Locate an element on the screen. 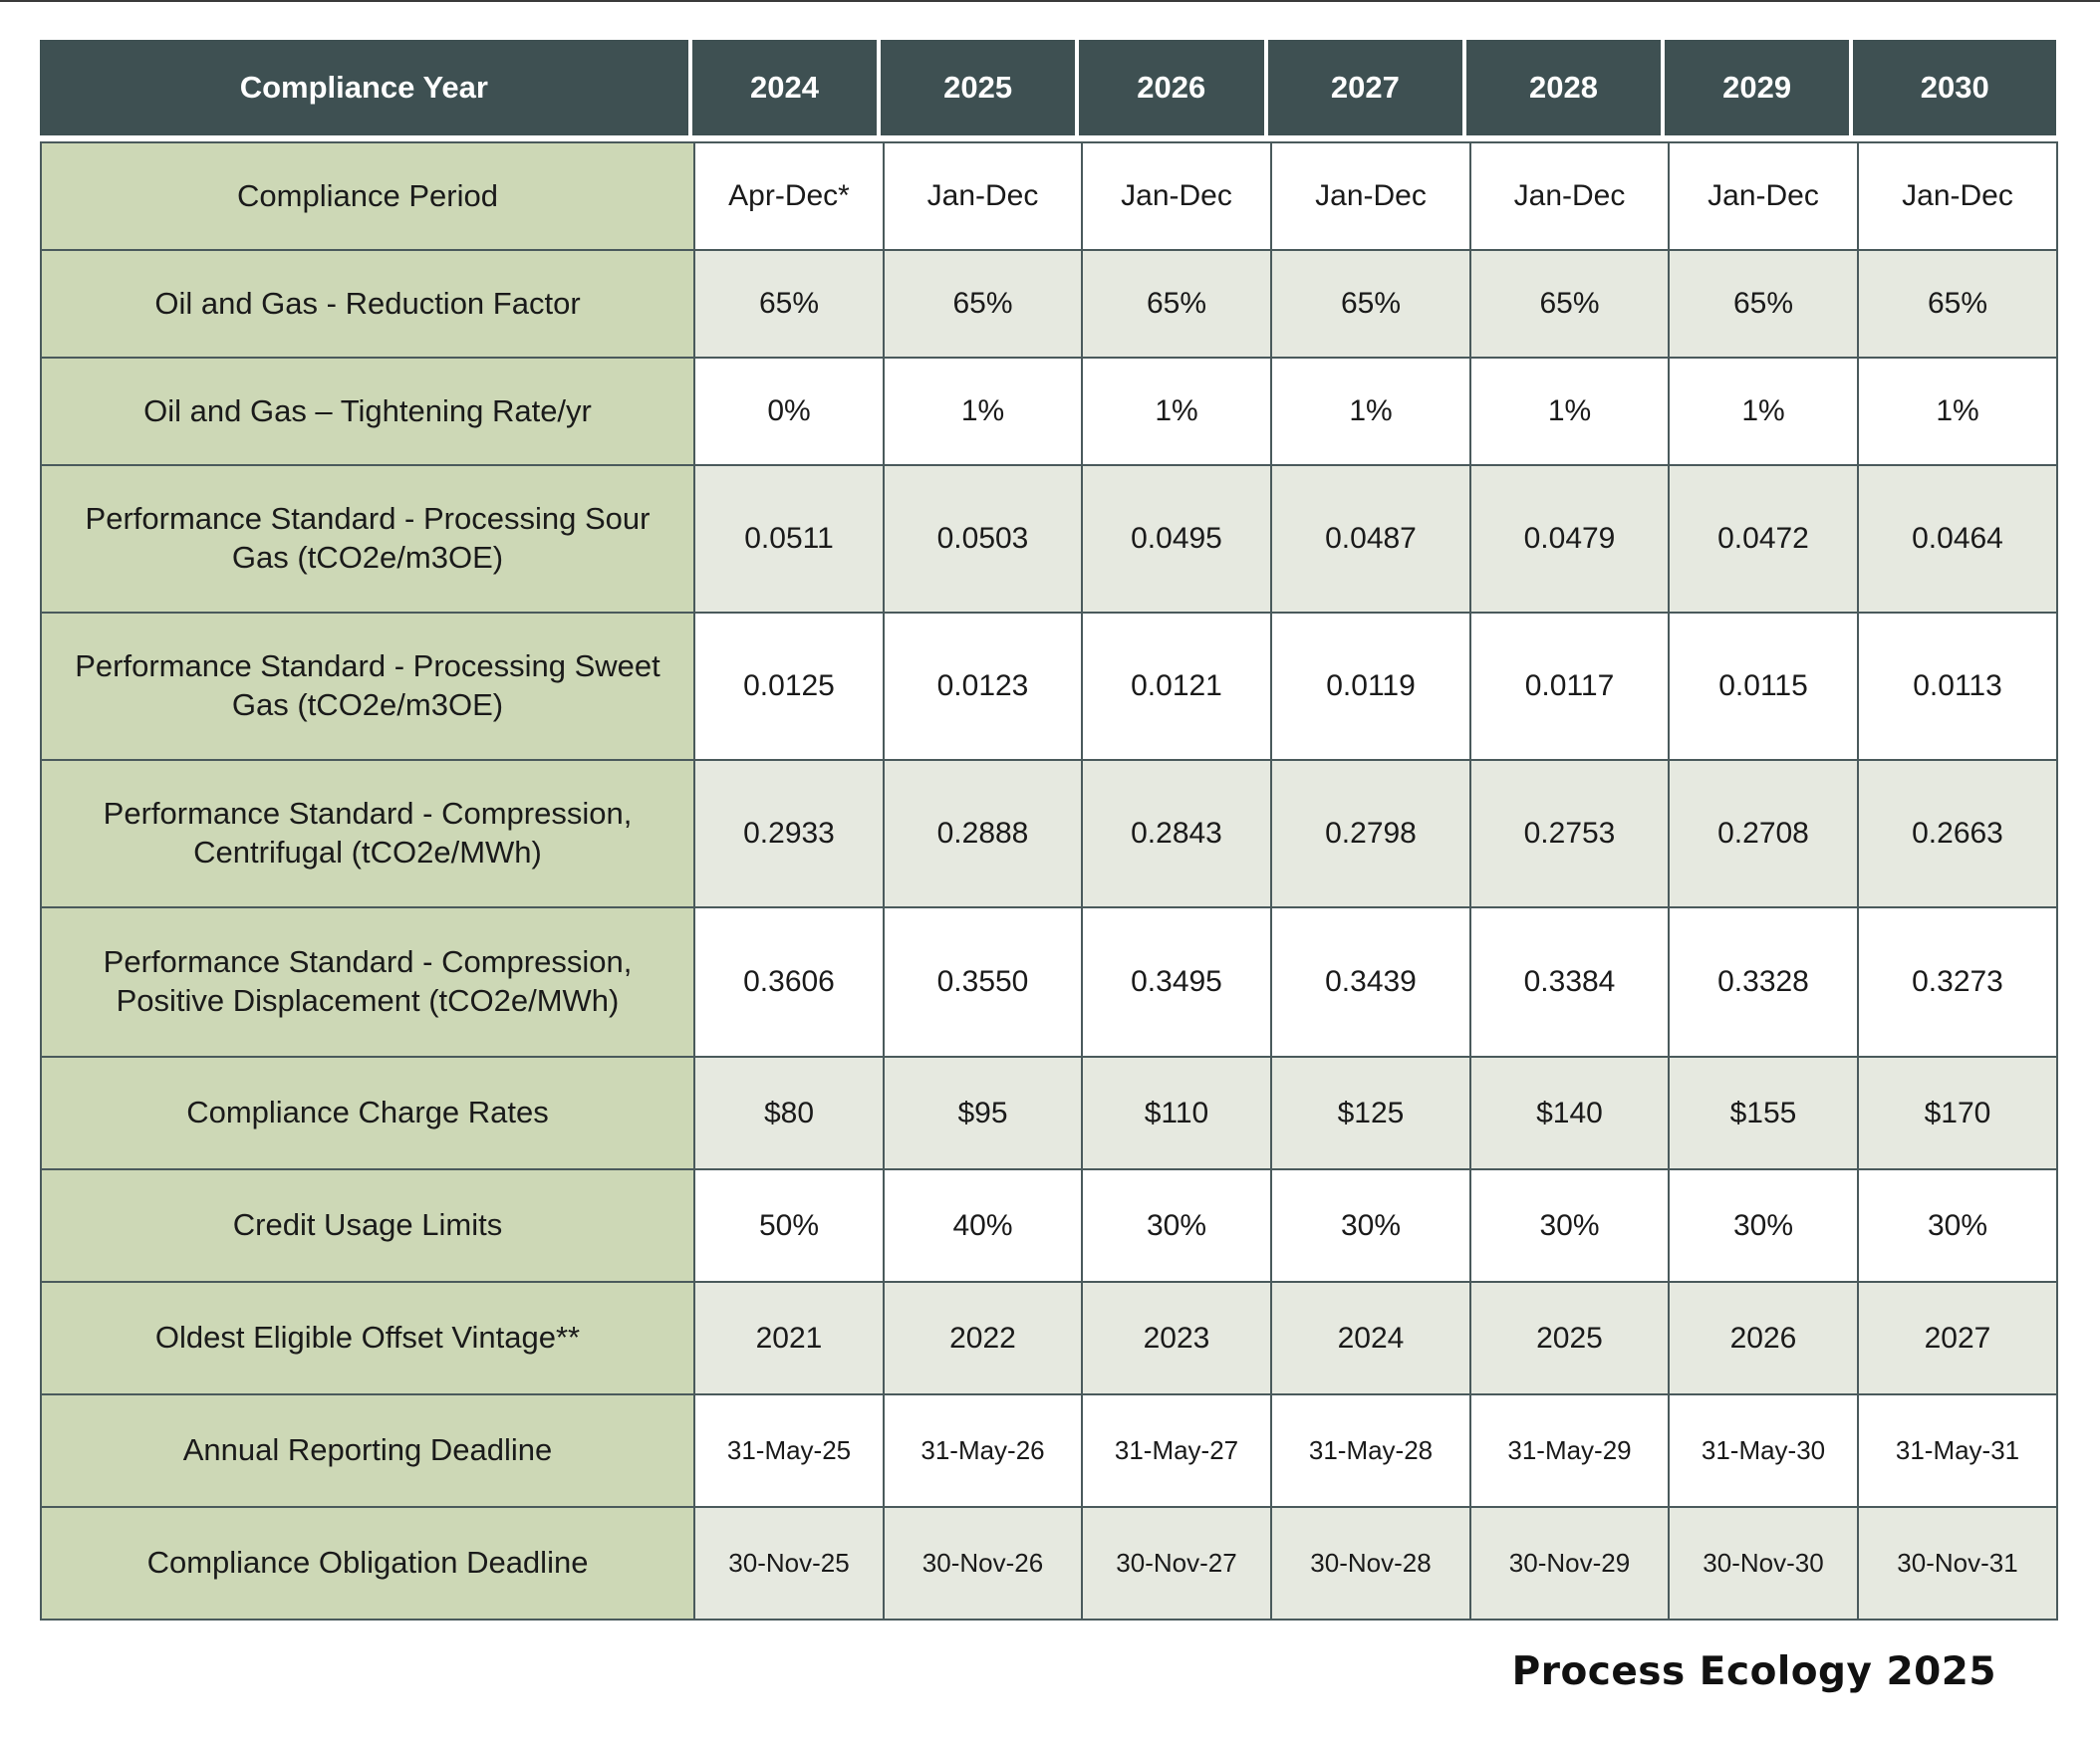  cell-2028: 31-May-29 is located at coordinates (1569, 1450).